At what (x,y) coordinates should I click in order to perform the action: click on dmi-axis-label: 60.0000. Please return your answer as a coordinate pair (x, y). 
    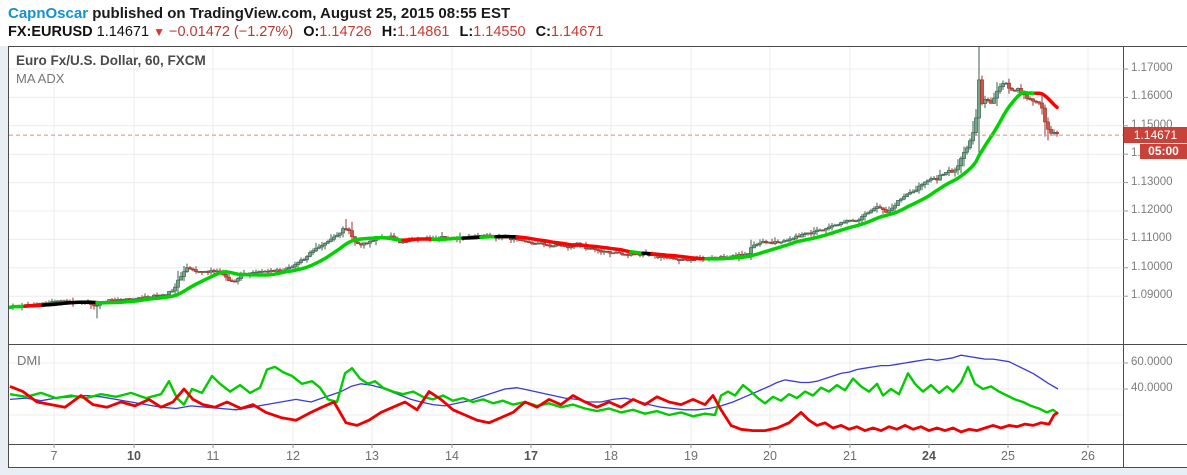
    Looking at the image, I should click on (1152, 362).